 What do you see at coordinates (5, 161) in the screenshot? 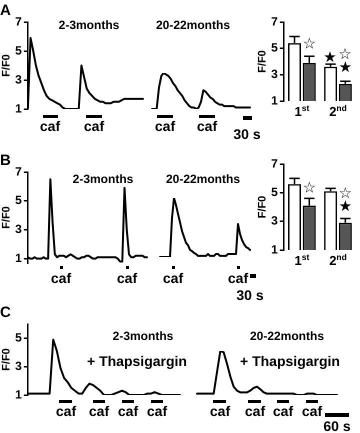
I see `chart-title: B` at bounding box center [5, 161].